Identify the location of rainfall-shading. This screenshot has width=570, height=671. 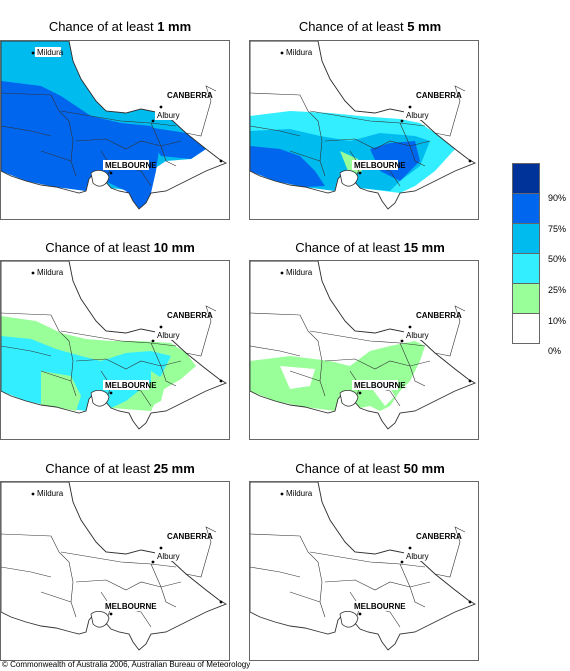
(110, 125).